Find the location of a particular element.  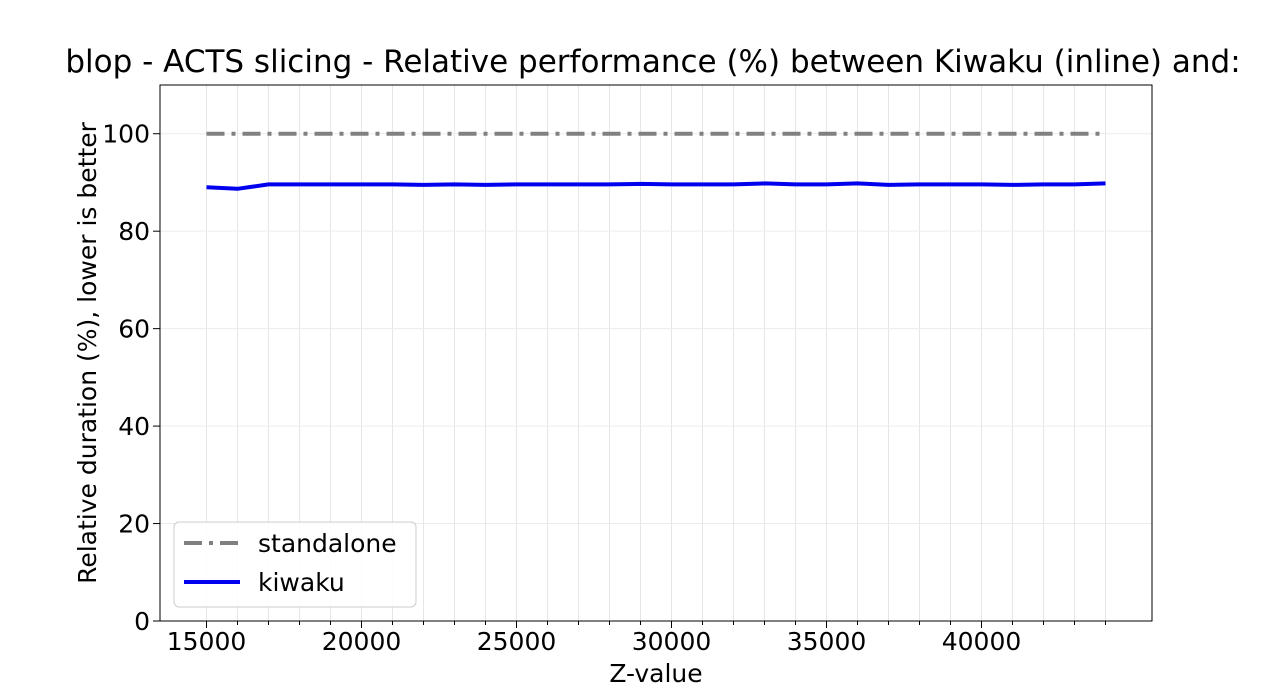

y-tick-label: 60 is located at coordinates (134, 329).